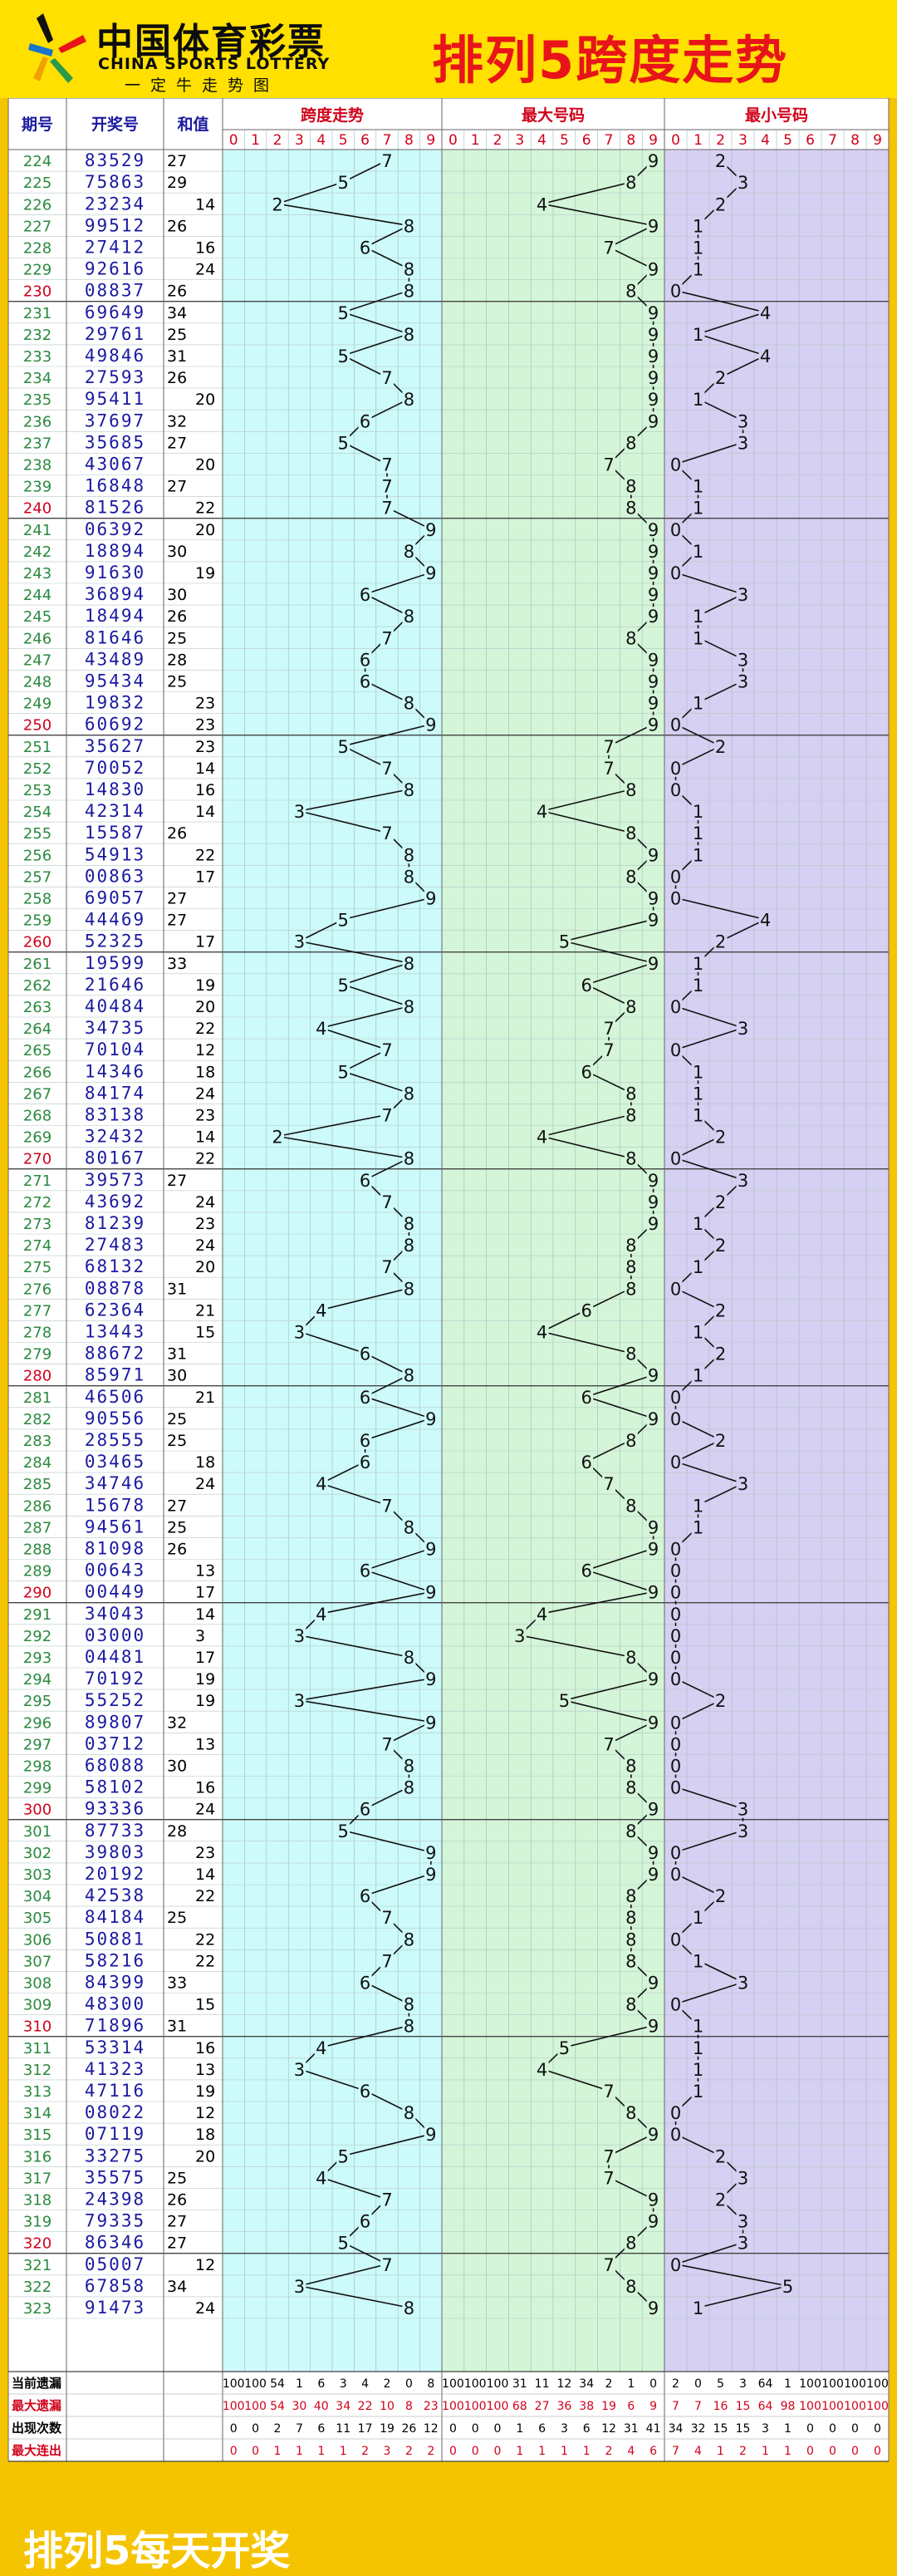 The width and height of the screenshot is (897, 2576). I want to click on sum-cell: 18, so click(205, 2135).